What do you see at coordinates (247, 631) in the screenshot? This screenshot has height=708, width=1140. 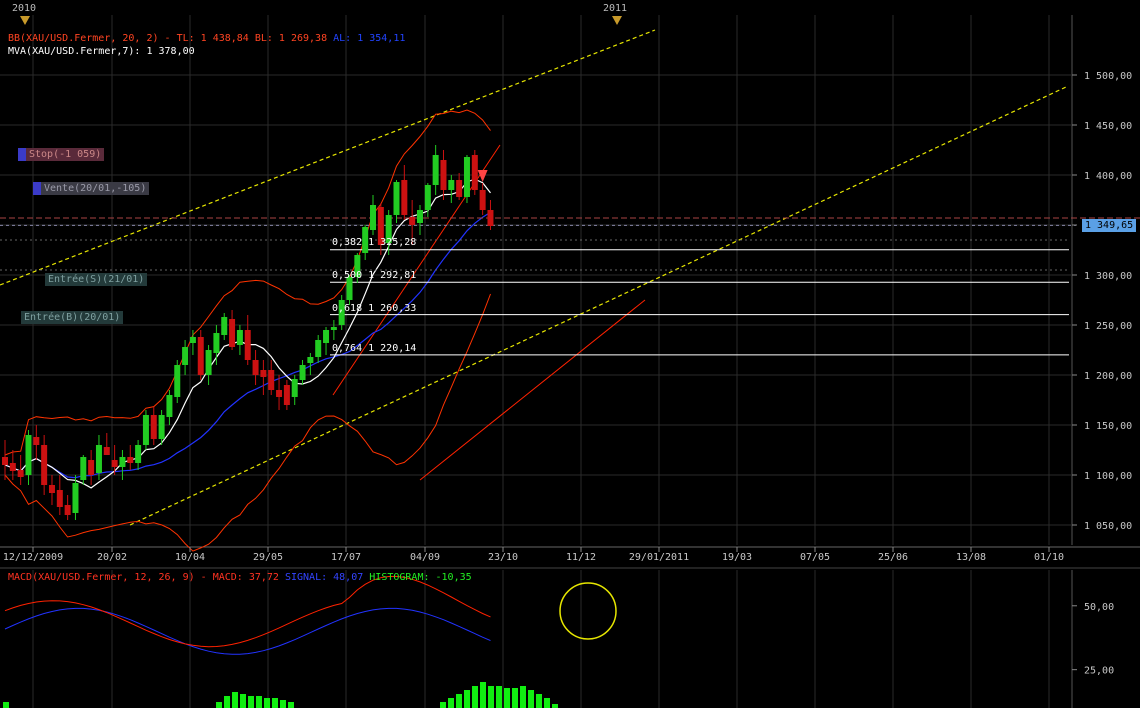 I see `signal-line` at bounding box center [247, 631].